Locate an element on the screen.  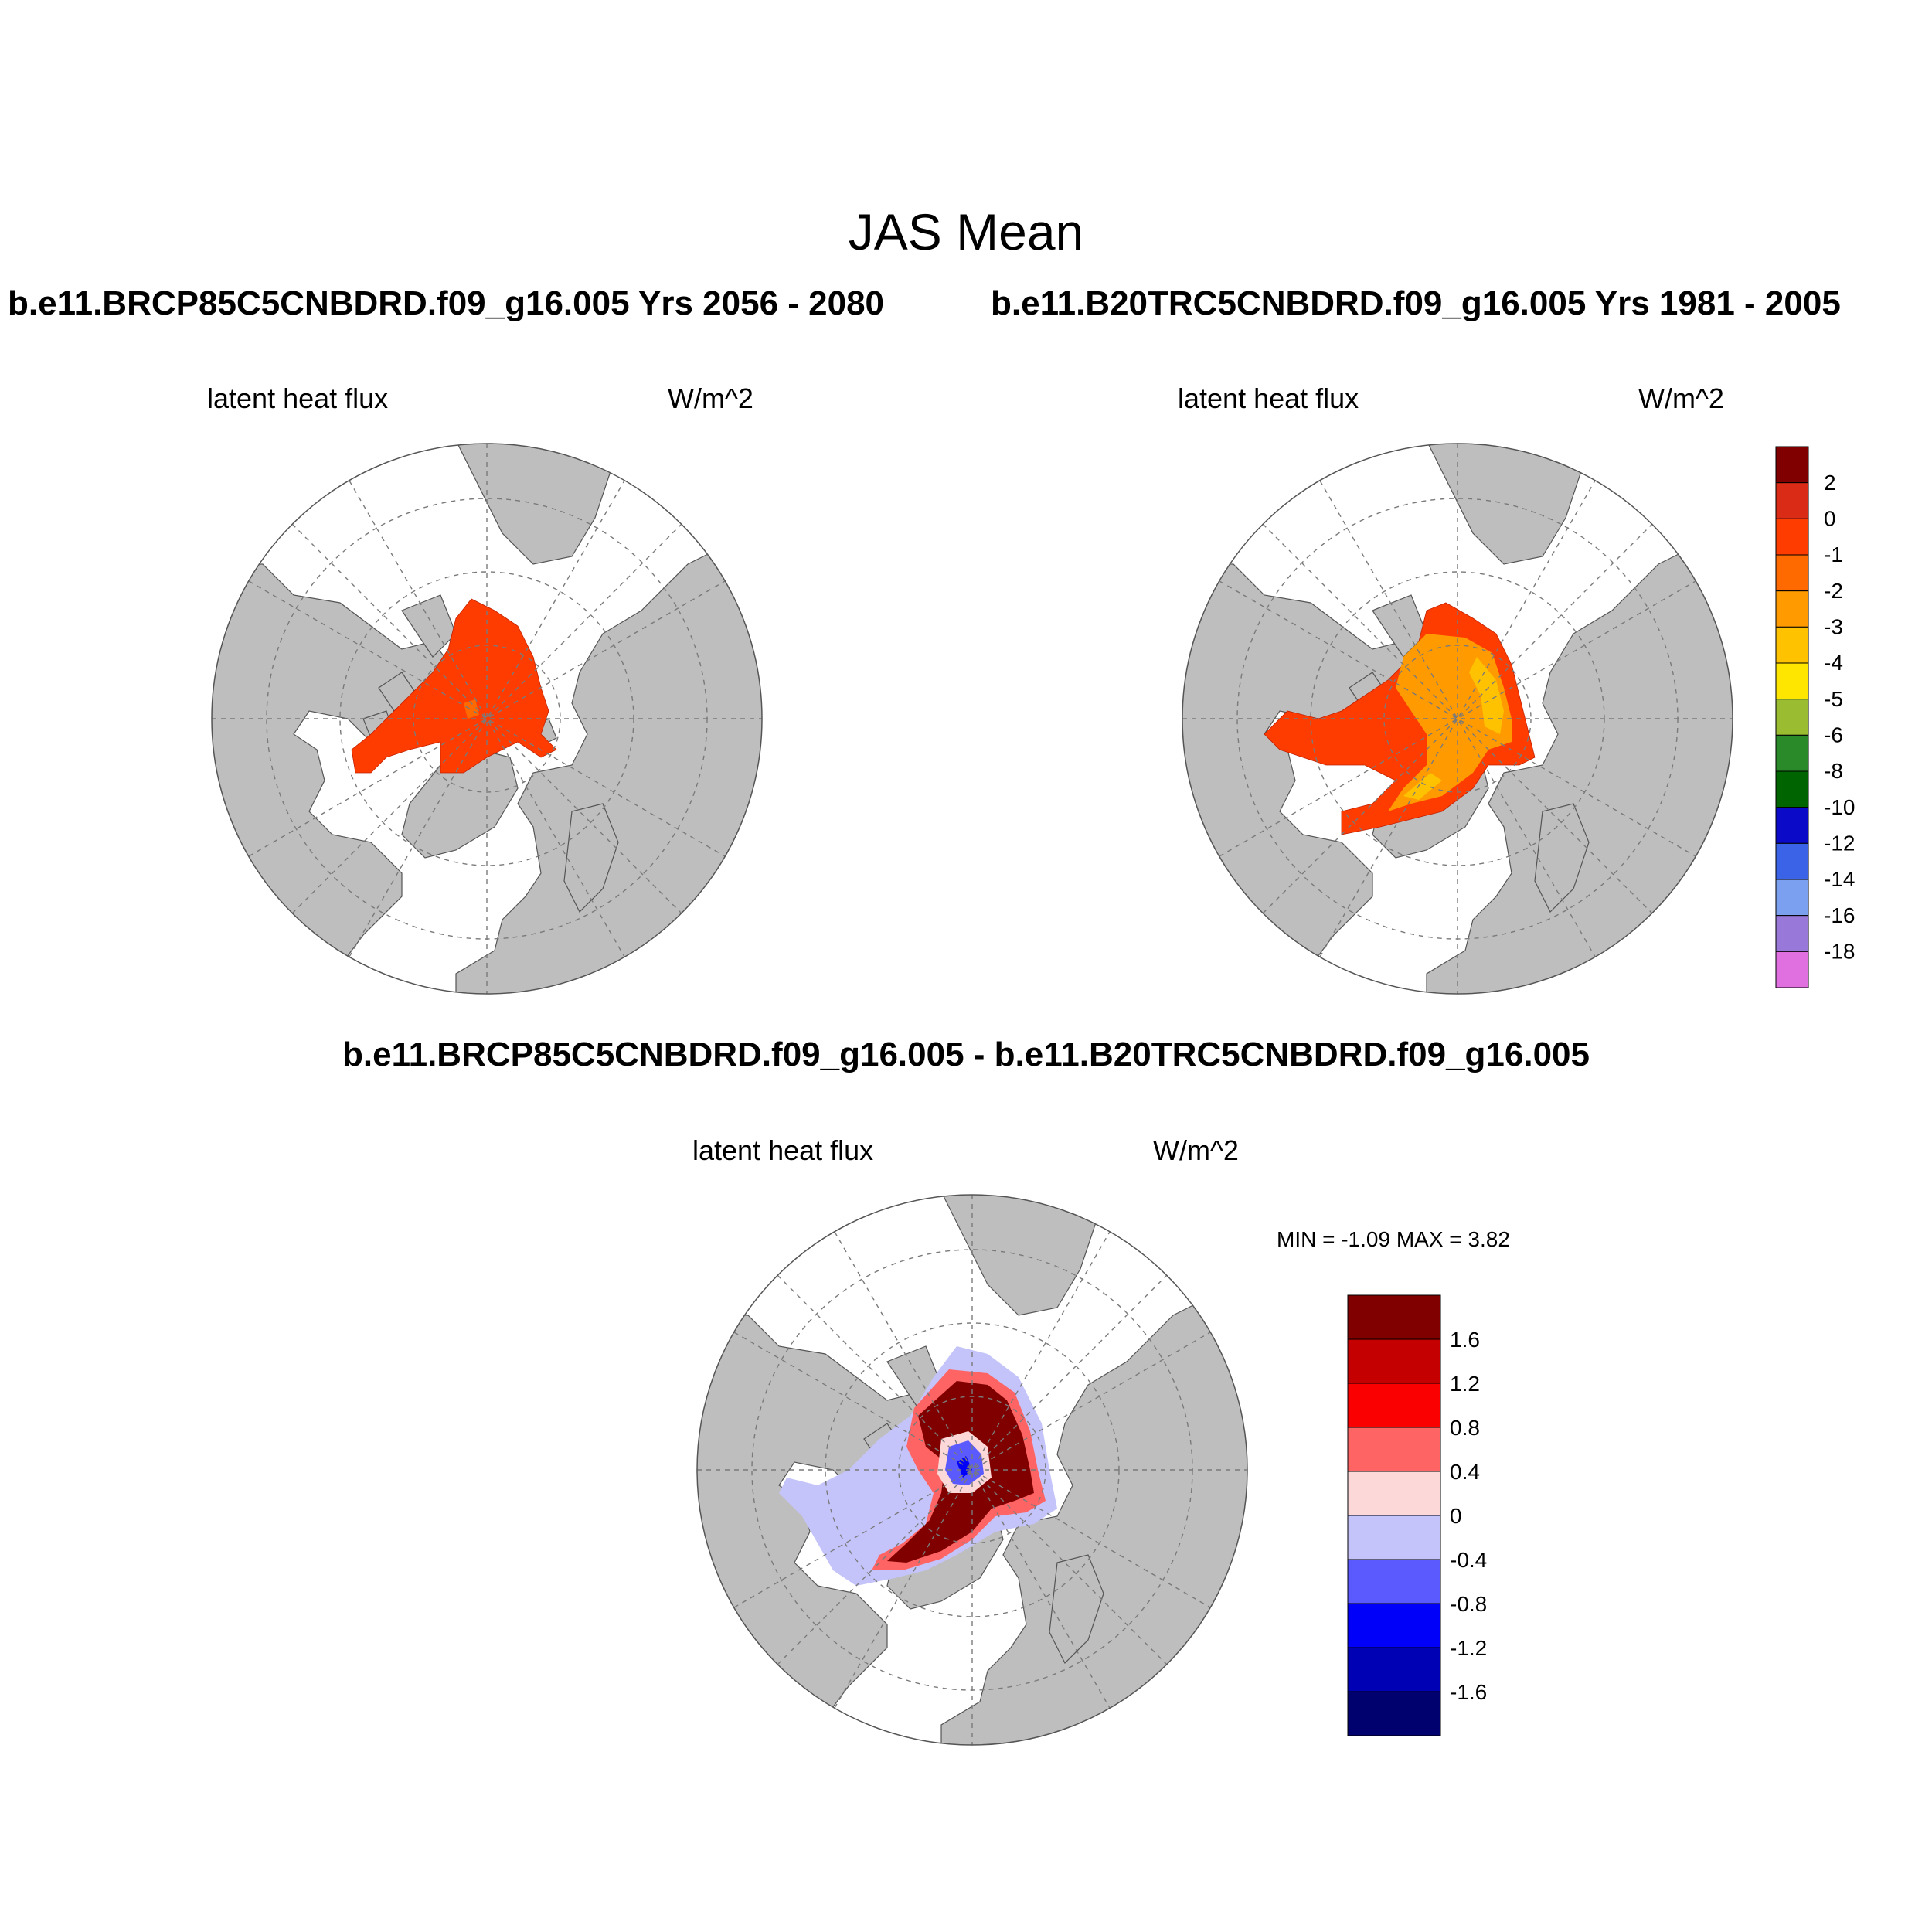
data-field-patch is located at coordinates (471, 709).